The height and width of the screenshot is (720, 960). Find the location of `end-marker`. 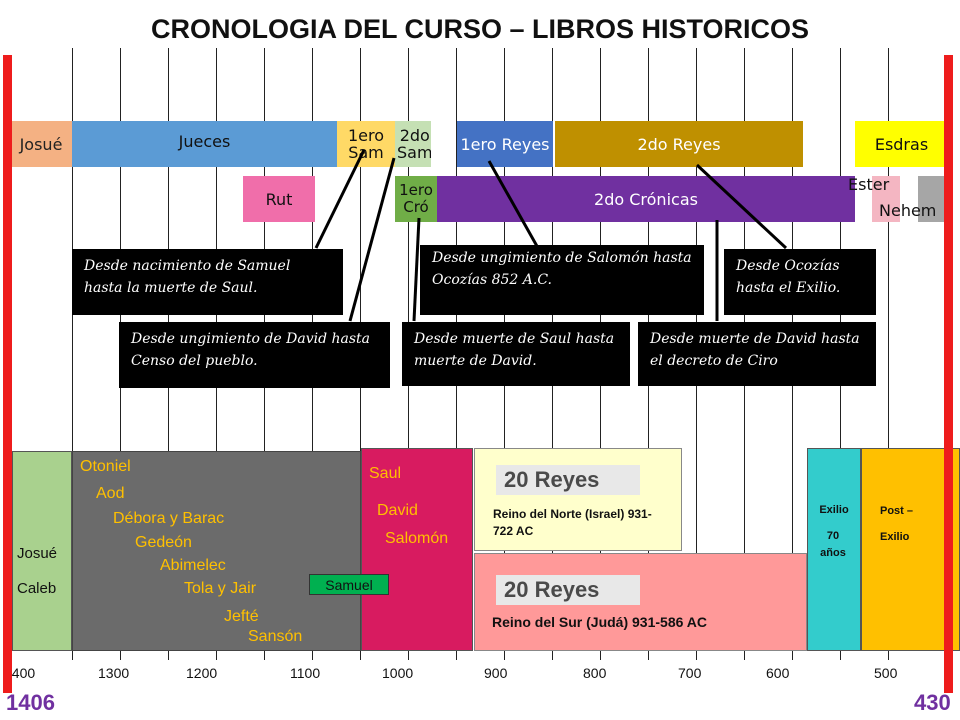

end-marker is located at coordinates (948, 374).